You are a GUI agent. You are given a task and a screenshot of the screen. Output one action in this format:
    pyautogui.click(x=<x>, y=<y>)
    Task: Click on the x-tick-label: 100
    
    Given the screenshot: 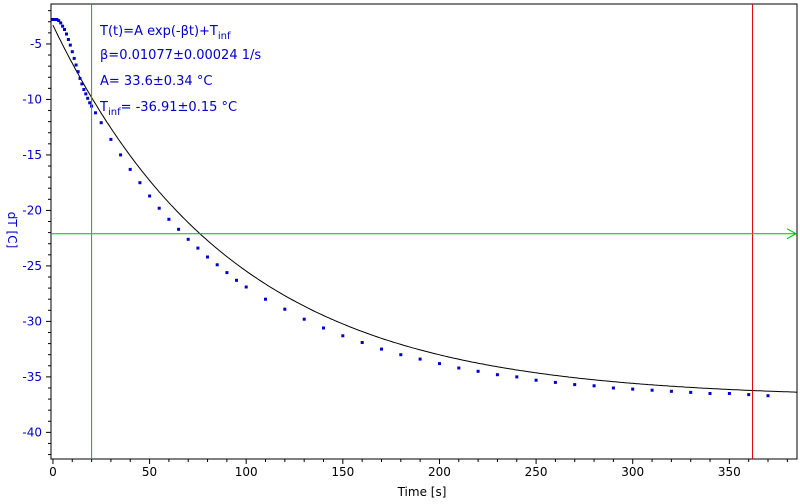 What is the action you would take?
    pyautogui.click(x=246, y=472)
    